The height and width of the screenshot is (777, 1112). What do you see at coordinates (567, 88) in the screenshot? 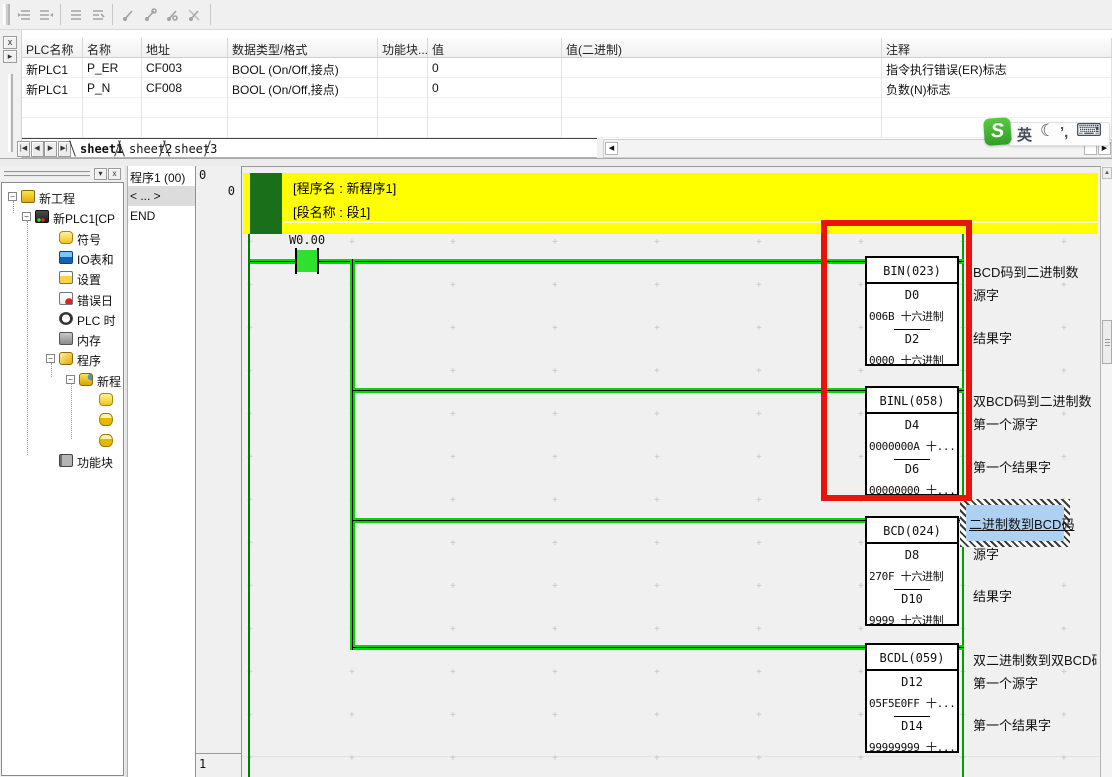
I see `watch-table-row: 新PLC1 P_N CF008 BOOL (On/Off,接点) 0 负数(N)标志` at bounding box center [567, 88].